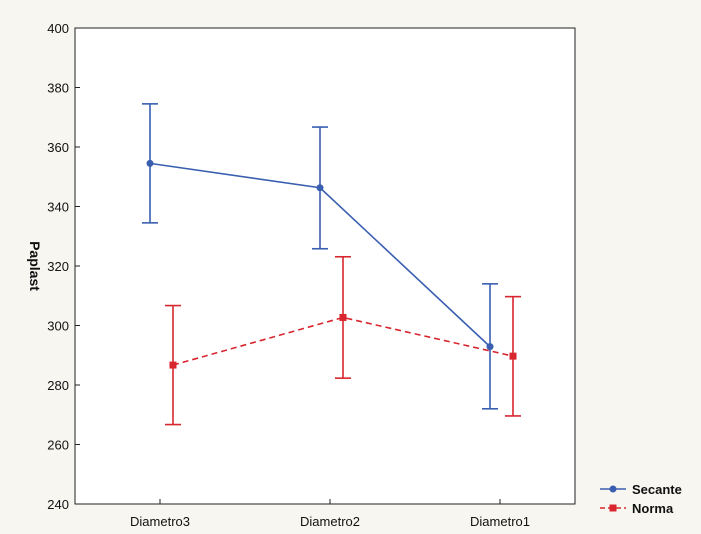  I want to click on x-tick-label: Diametro1, so click(500, 521).